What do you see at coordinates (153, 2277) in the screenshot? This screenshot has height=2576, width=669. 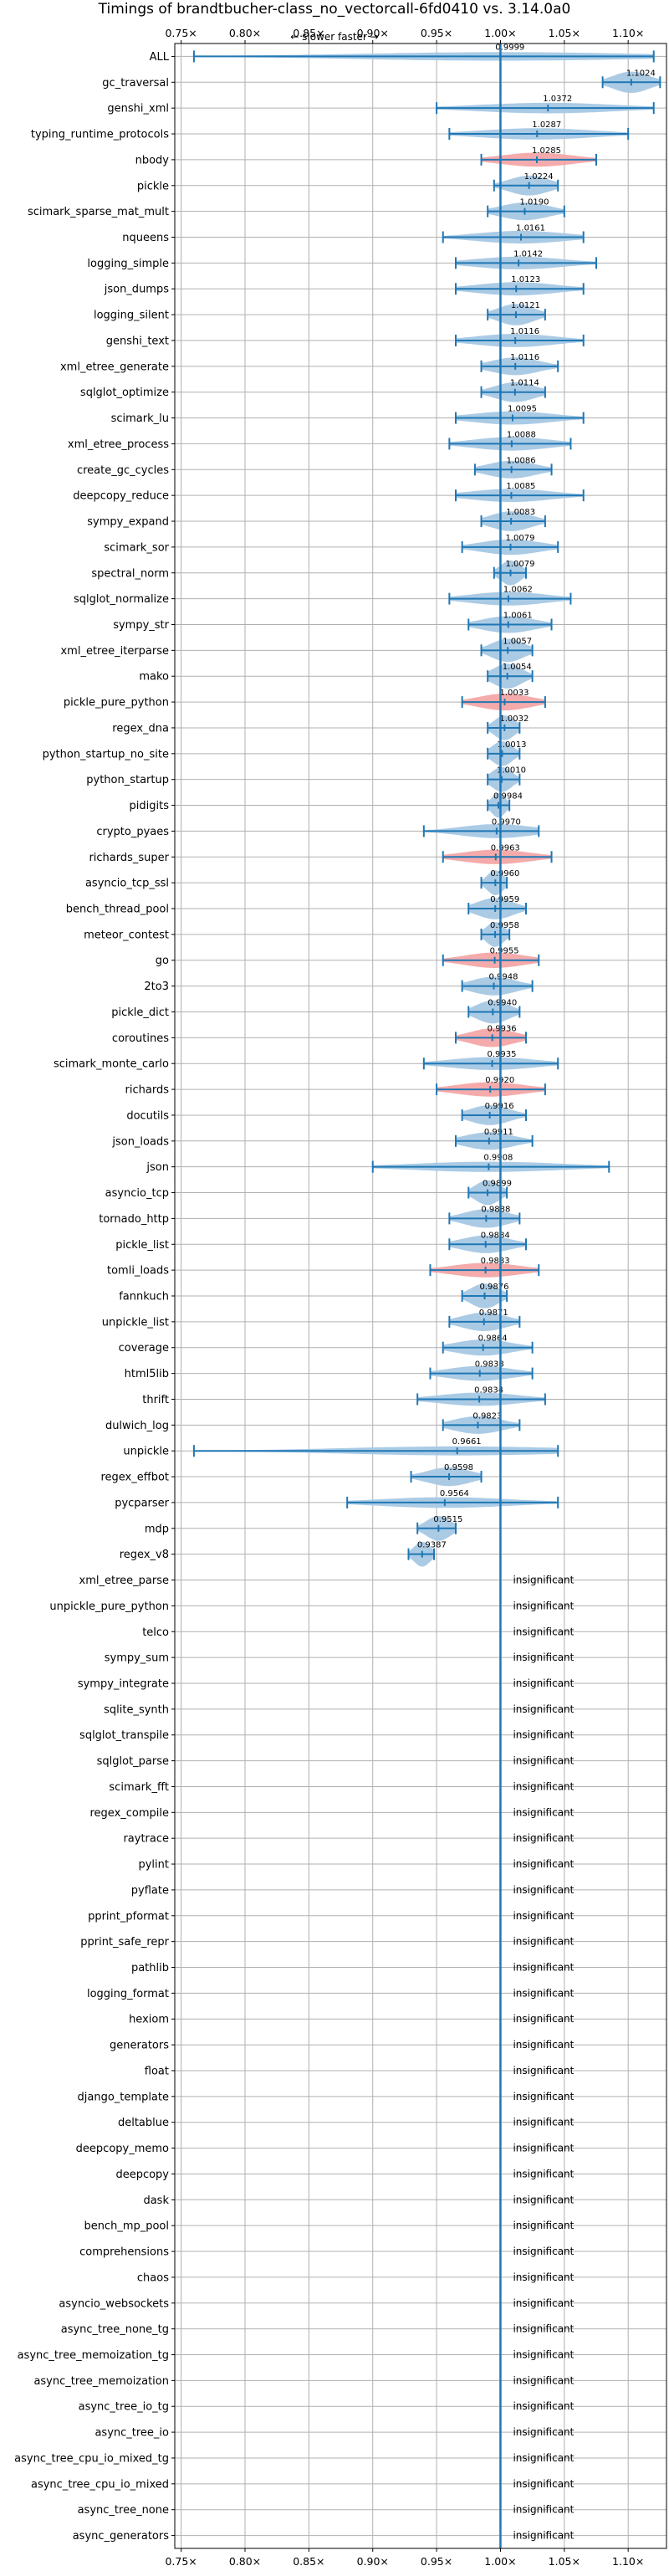 I see `y-tick-label: chaos` at bounding box center [153, 2277].